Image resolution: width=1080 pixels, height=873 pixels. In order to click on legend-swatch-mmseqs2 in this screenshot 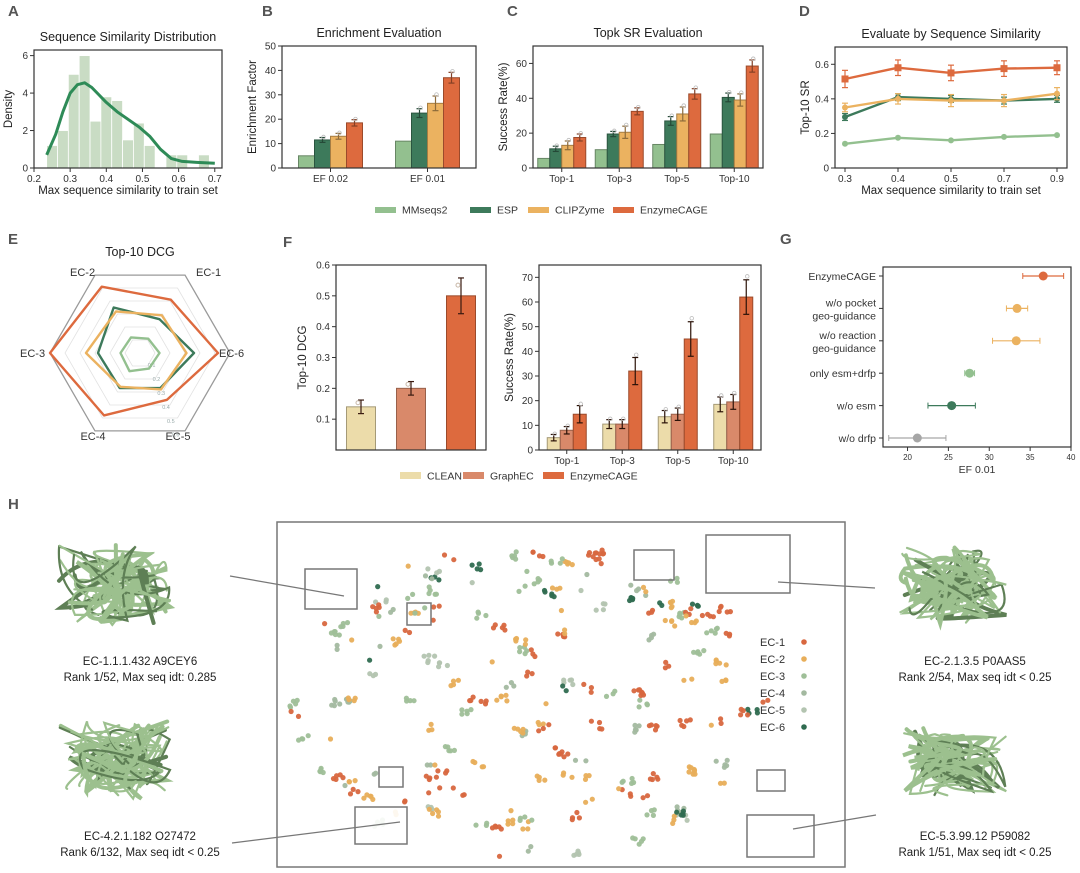, I will do `click(385, 210)`.